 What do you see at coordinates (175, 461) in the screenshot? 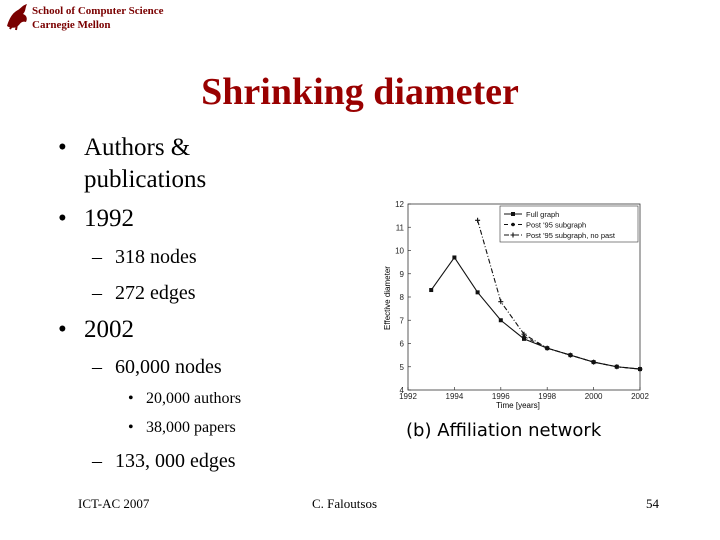
I see `sub-bullet-133000-edges: 133, 000 edges` at bounding box center [175, 461].